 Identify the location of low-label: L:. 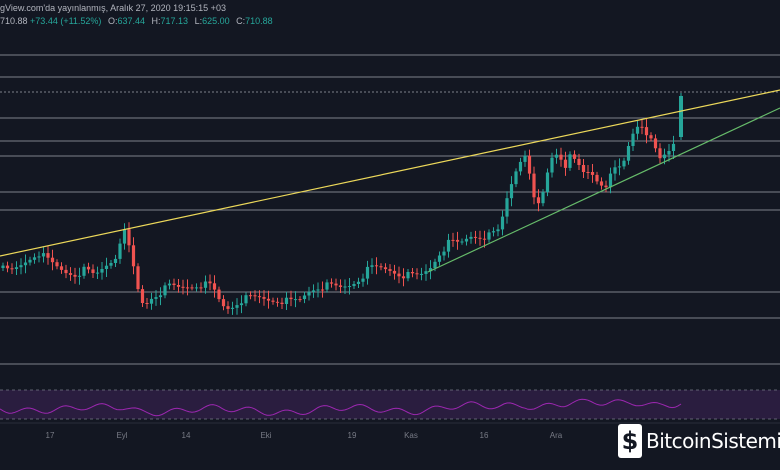
(198, 21).